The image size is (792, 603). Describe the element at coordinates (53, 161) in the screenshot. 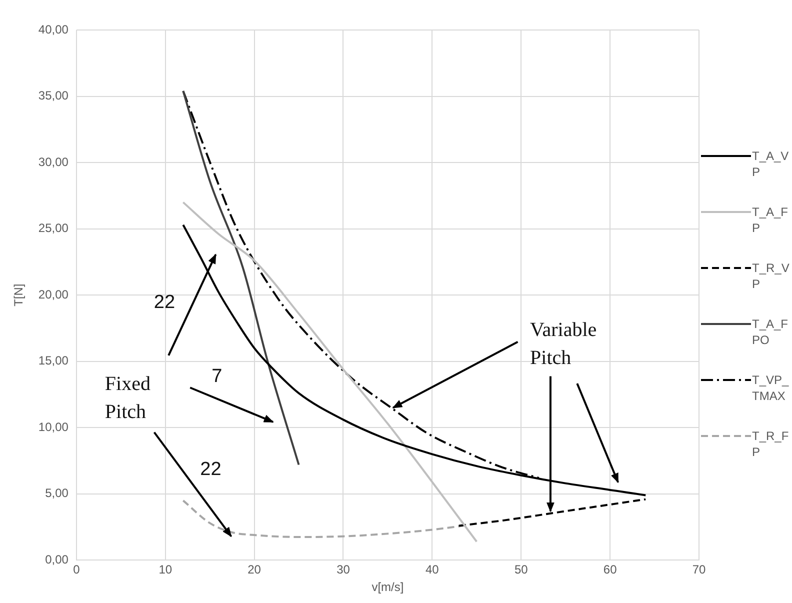

I see `y-tick-label: 30,00` at that location.